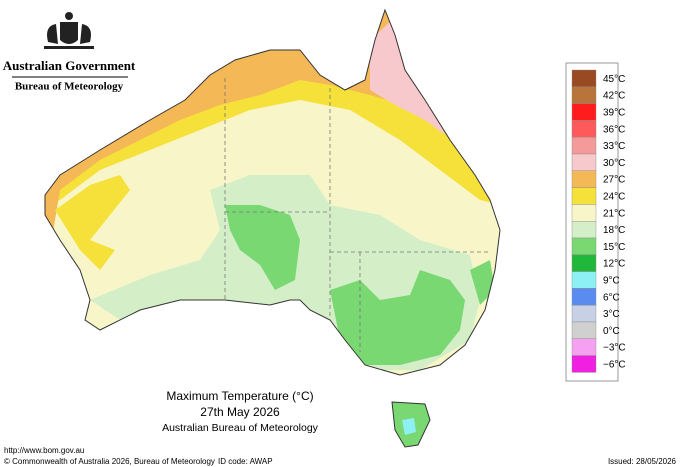 This screenshot has height=467, width=680. Describe the element at coordinates (69, 30) in the screenshot. I see `emblem` at that location.